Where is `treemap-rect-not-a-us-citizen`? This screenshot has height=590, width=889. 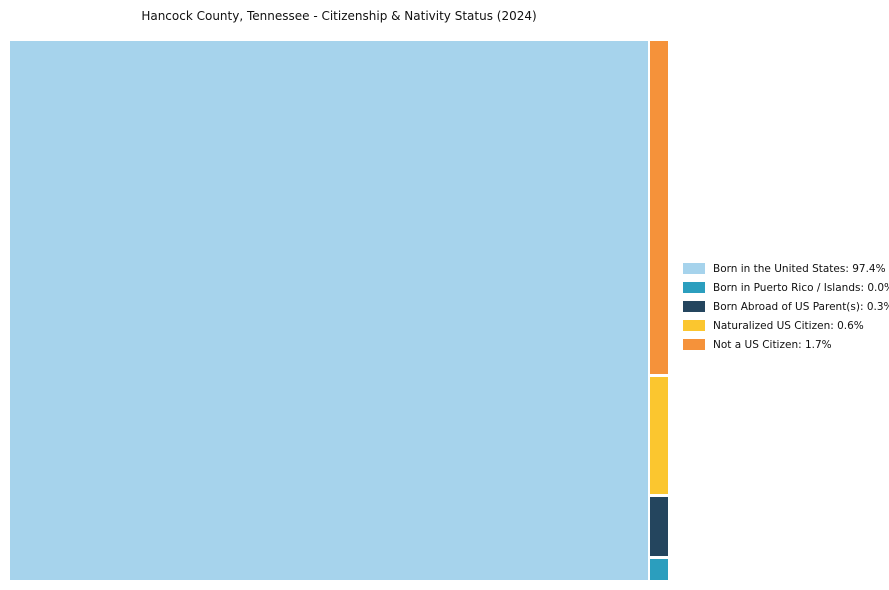
treemap-rect-not-a-us-citizen is located at coordinates (659, 207).